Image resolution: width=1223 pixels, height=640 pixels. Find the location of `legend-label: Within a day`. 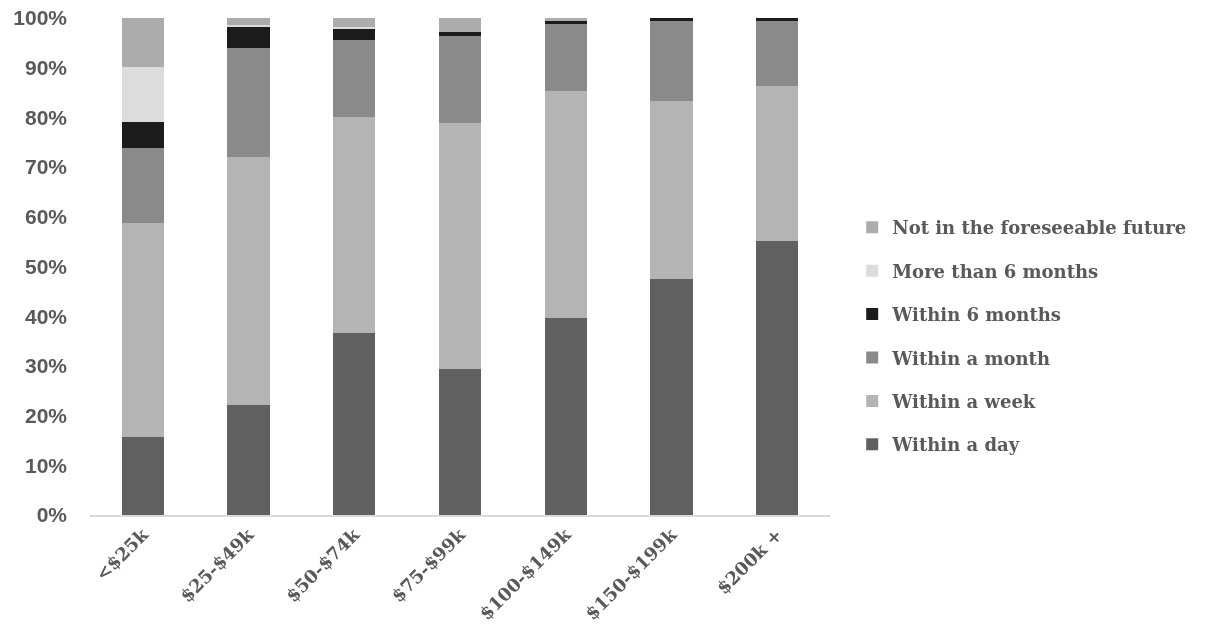

legend-label: Within a day is located at coordinates (955, 445).